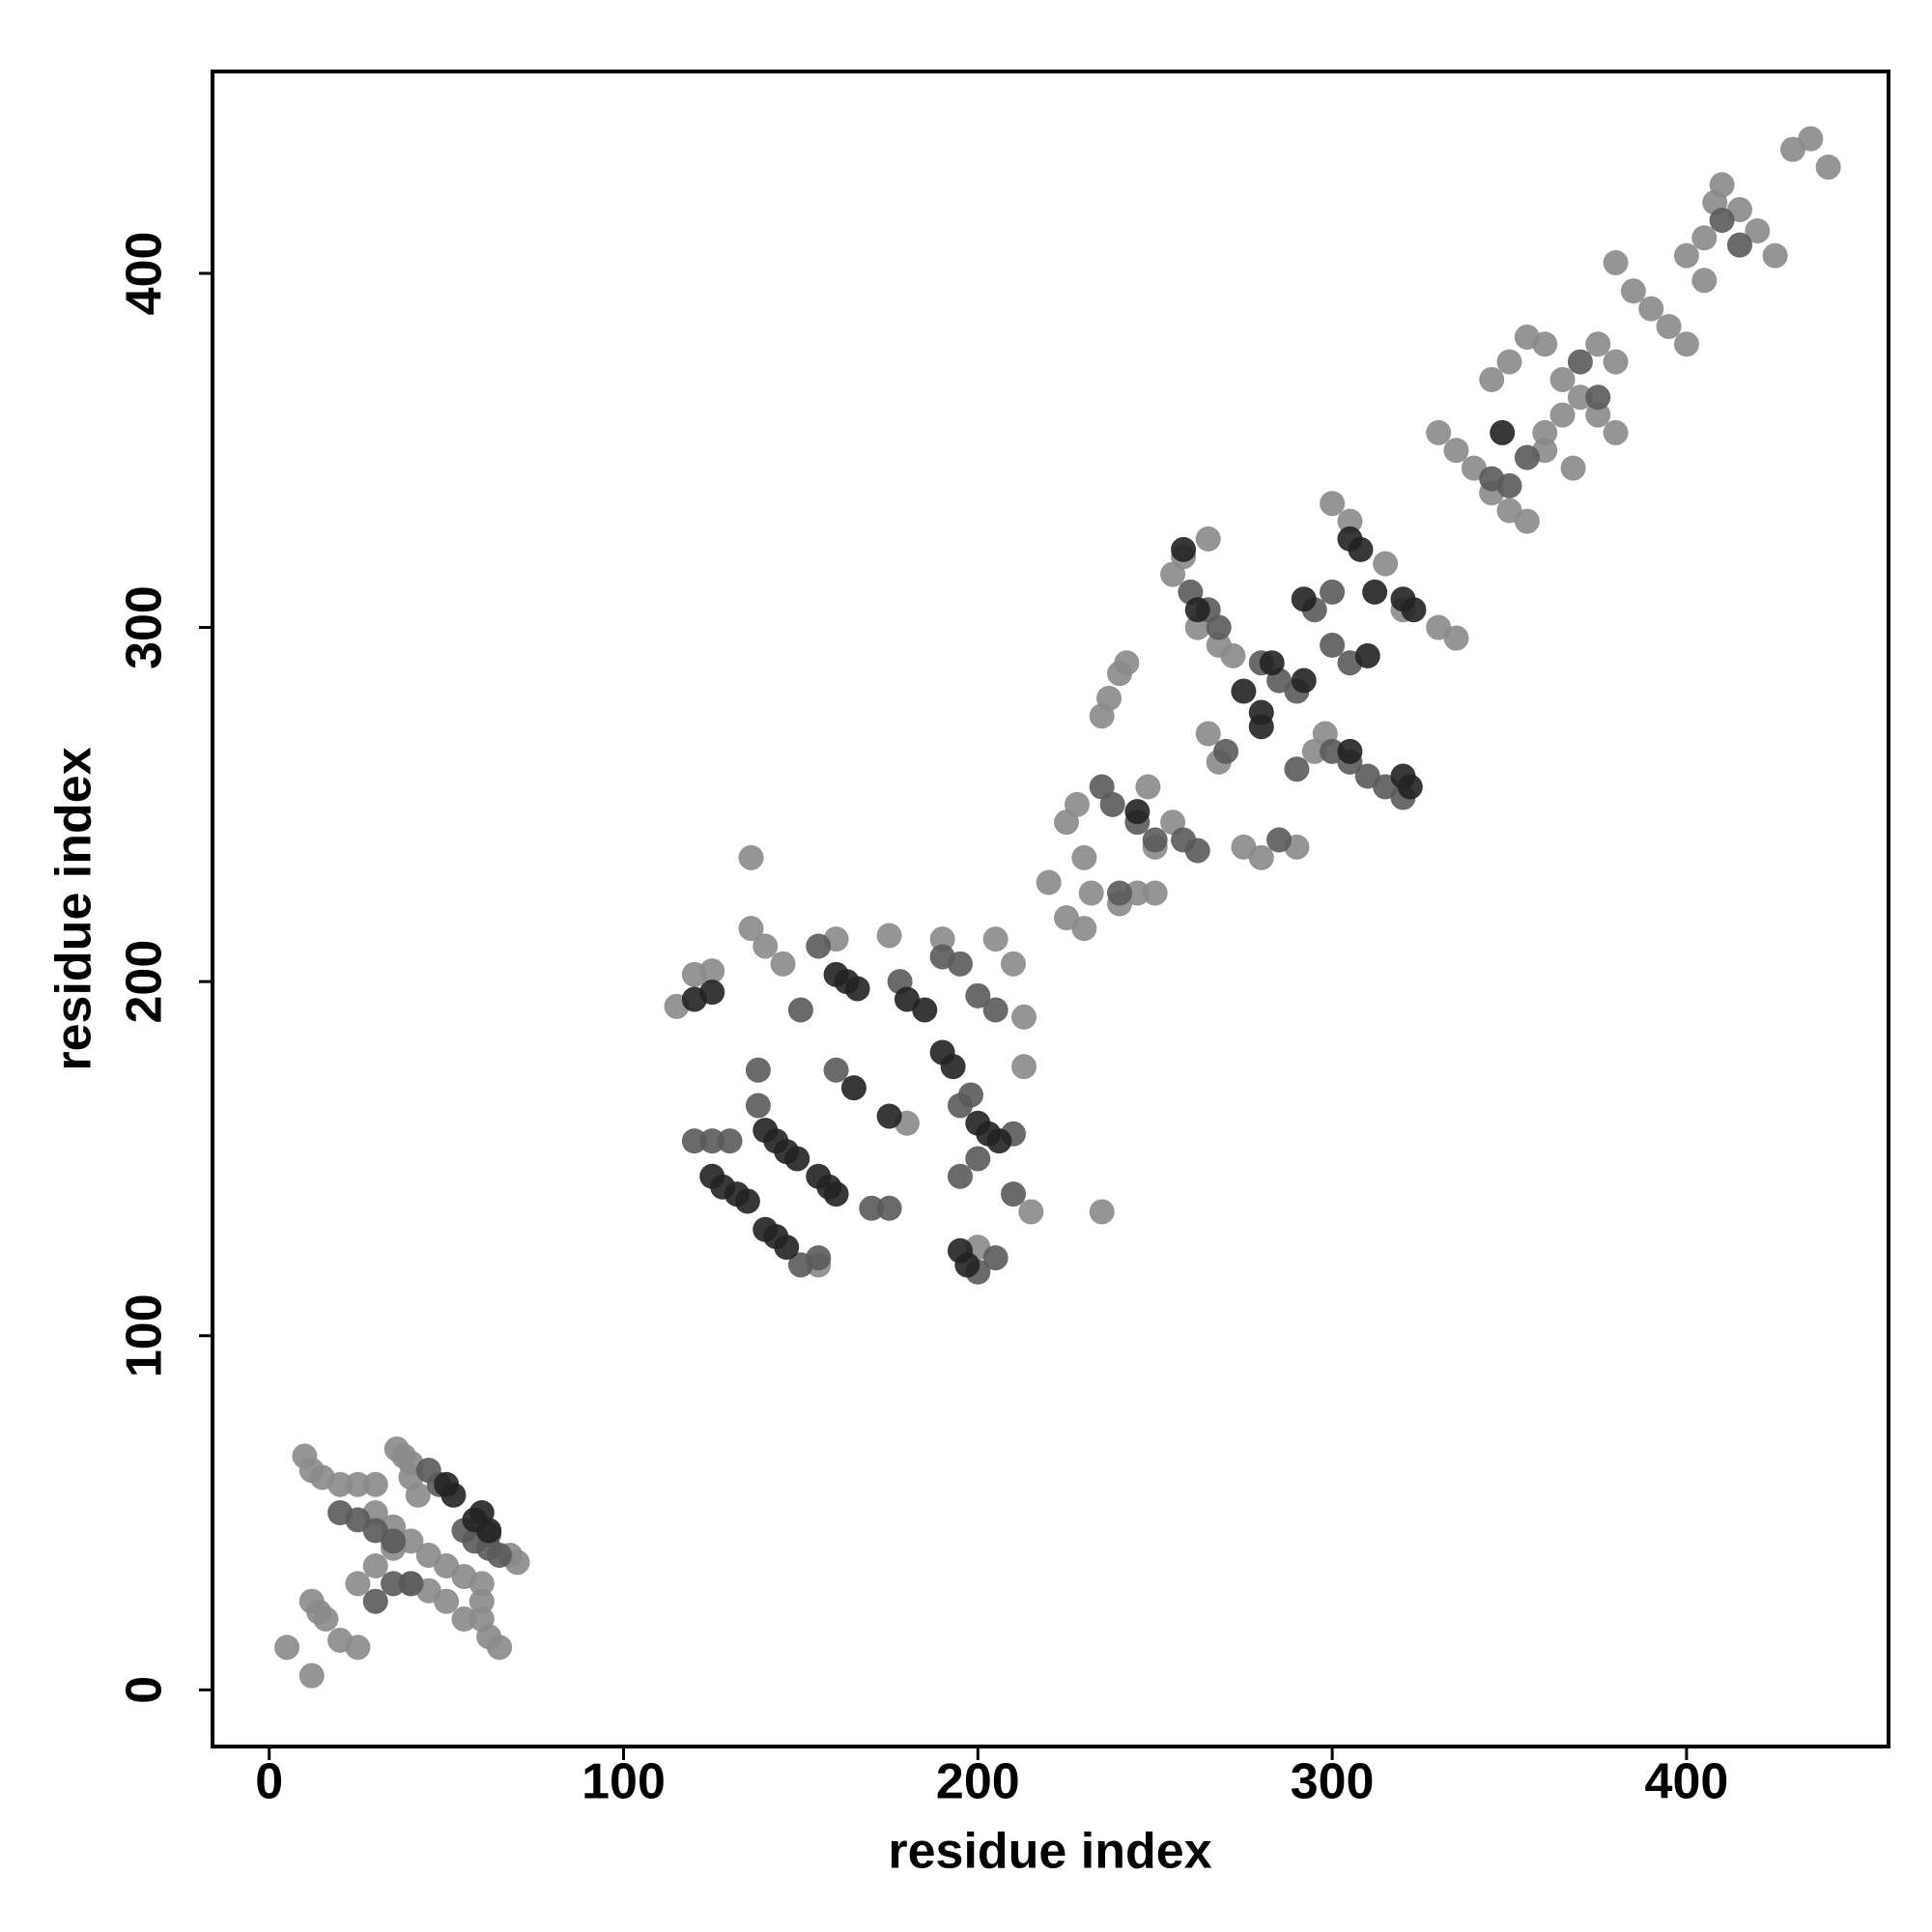  What do you see at coordinates (624, 1782) in the screenshot?
I see `x-tick-label: 100` at bounding box center [624, 1782].